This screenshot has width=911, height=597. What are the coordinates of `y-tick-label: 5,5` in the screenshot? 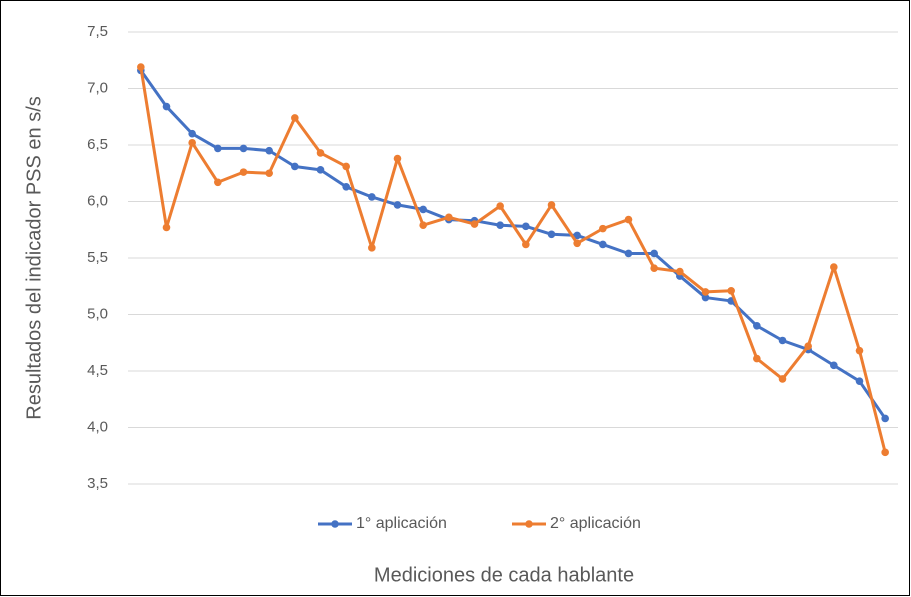 It's located at (97, 257).